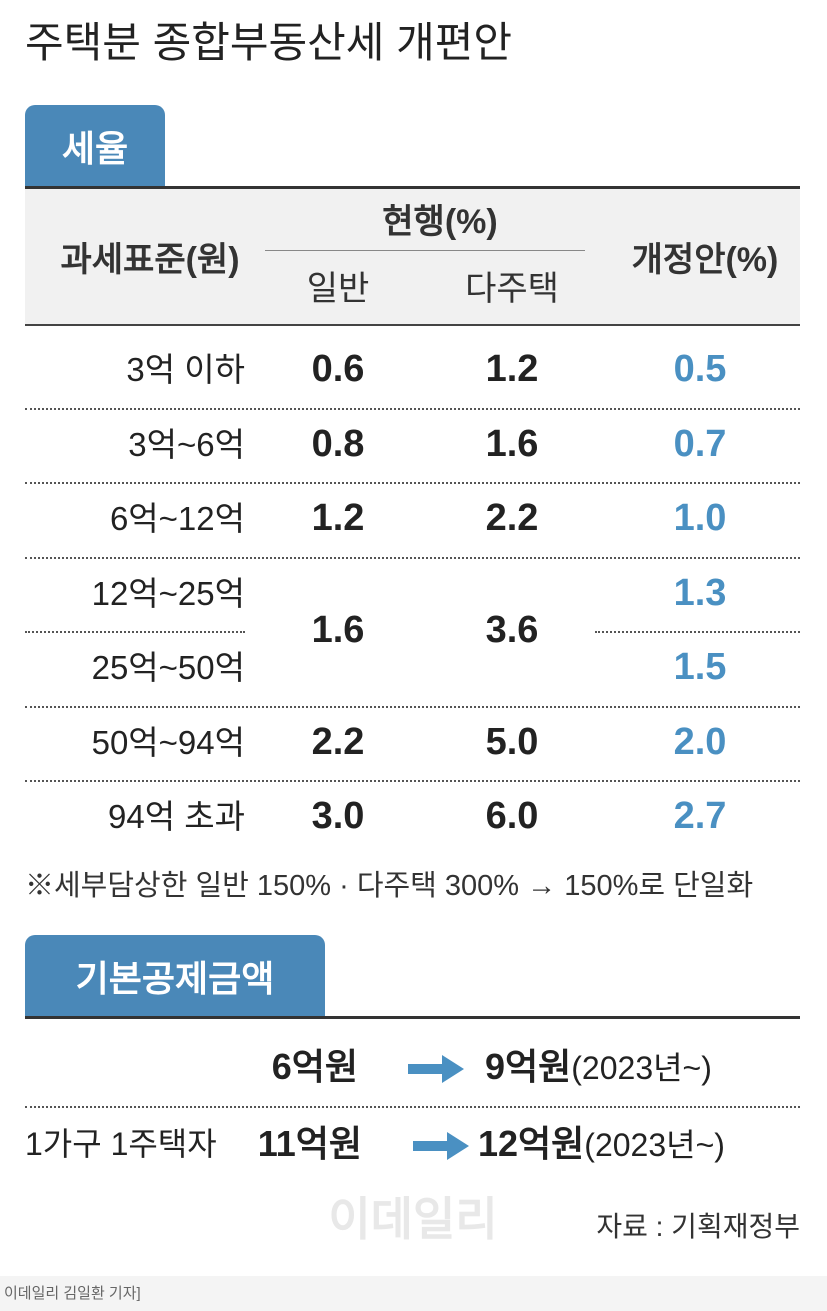 This screenshot has width=827, height=1311. Describe the element at coordinates (338, 816) in the screenshot. I see `general: 3.0` at that location.